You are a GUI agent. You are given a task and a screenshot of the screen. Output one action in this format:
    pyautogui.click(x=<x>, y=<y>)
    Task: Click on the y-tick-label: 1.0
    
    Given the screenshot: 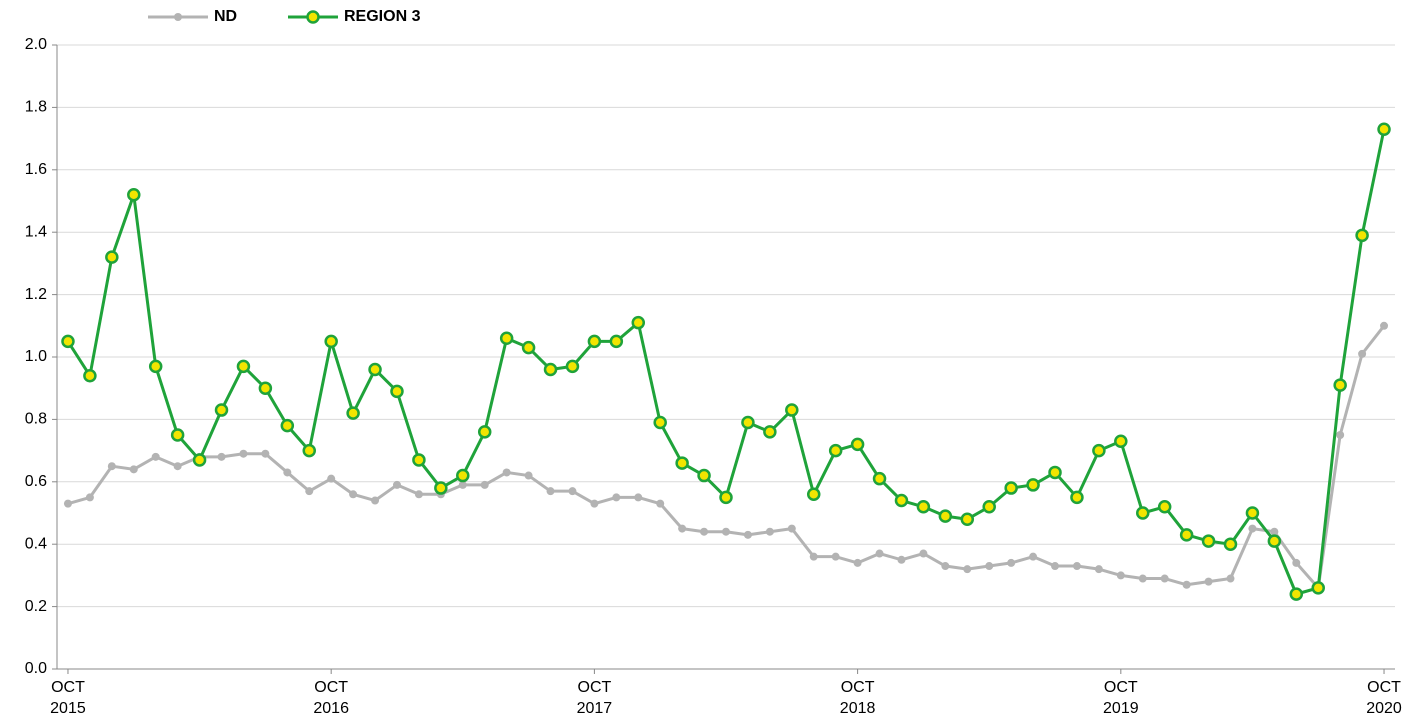 What is the action you would take?
    pyautogui.click(x=36, y=356)
    